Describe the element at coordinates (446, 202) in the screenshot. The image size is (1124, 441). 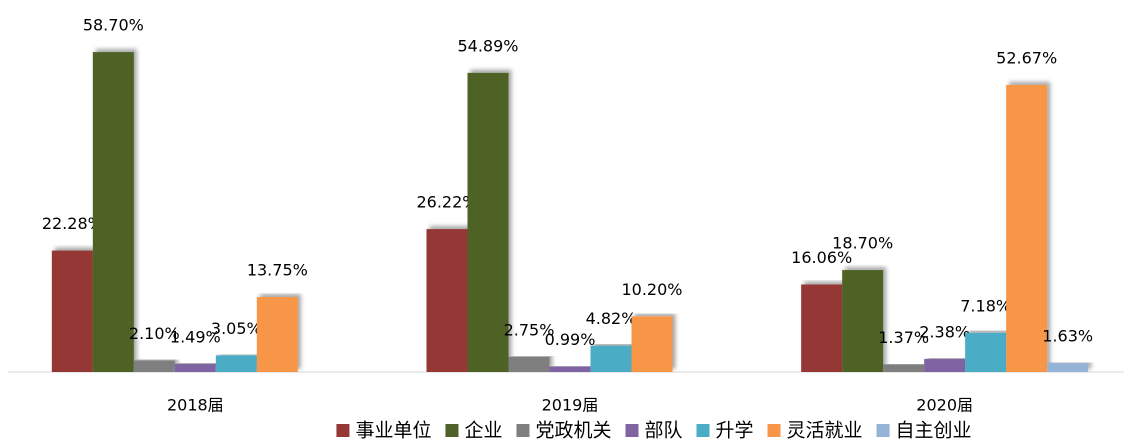
I see `data-label: 26.22%` at that location.